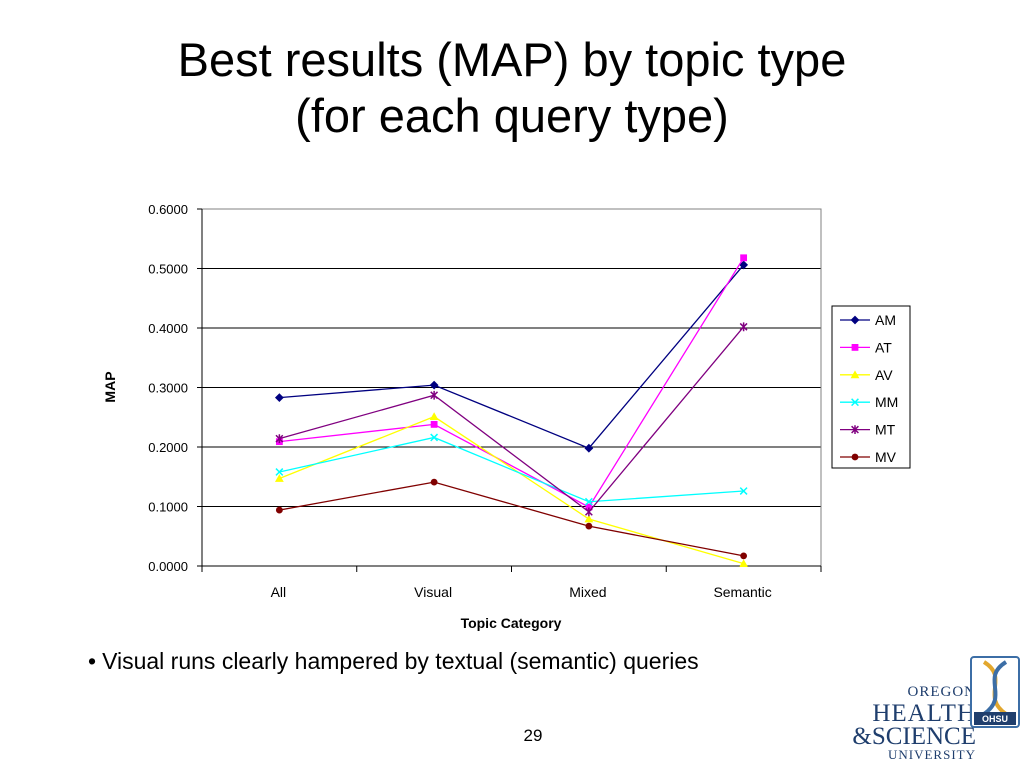  What do you see at coordinates (168, 566) in the screenshot?
I see `y-tick-label: 0.0000` at bounding box center [168, 566].